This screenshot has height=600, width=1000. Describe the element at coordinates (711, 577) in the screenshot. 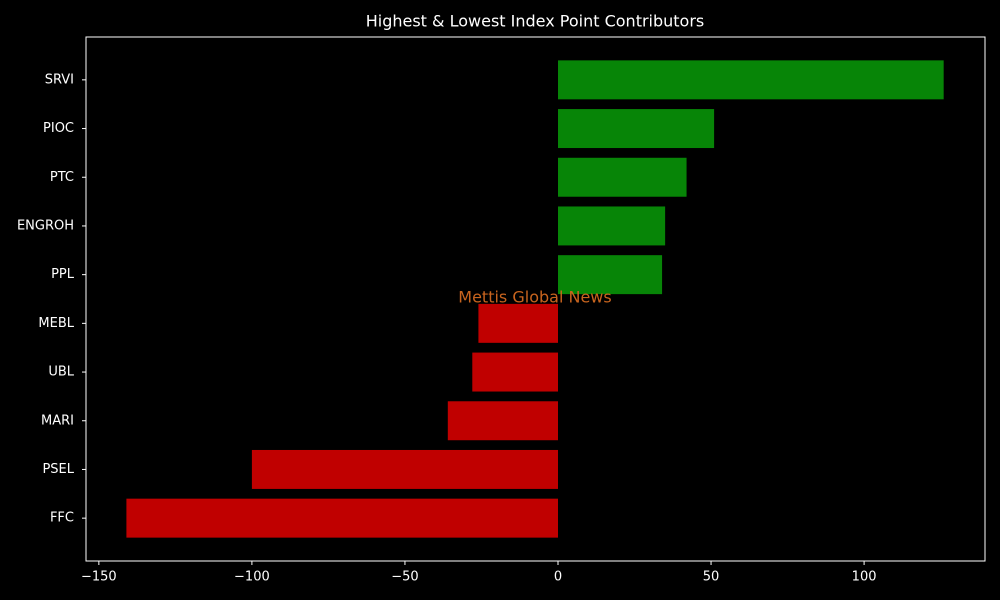

I see `x-tick-label: 50` at that location.